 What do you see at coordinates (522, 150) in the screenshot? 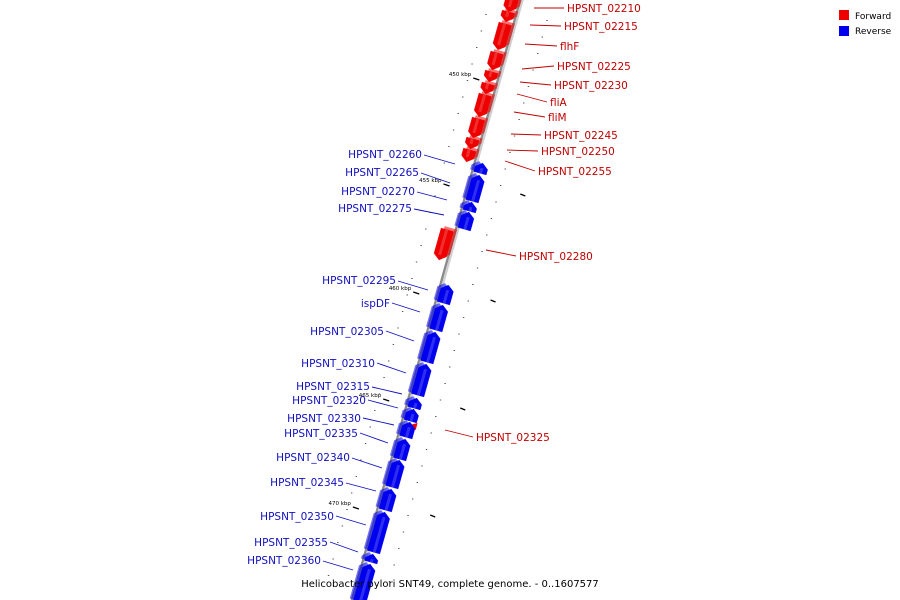
I see `gene-hpsnt-02250-leader` at bounding box center [522, 150].